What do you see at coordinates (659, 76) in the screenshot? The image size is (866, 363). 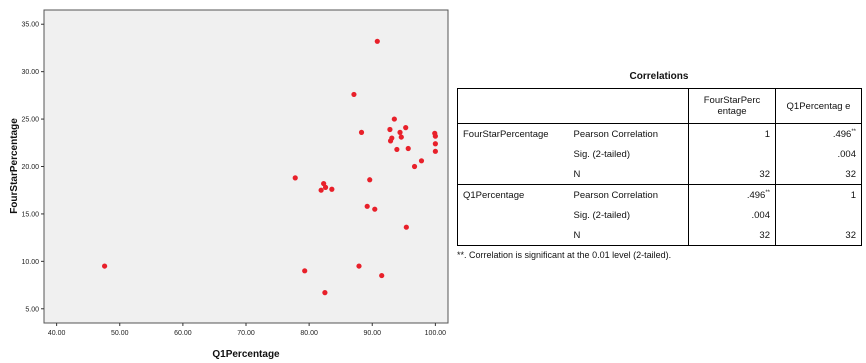 I see `table-title: Correlations` at bounding box center [659, 76].